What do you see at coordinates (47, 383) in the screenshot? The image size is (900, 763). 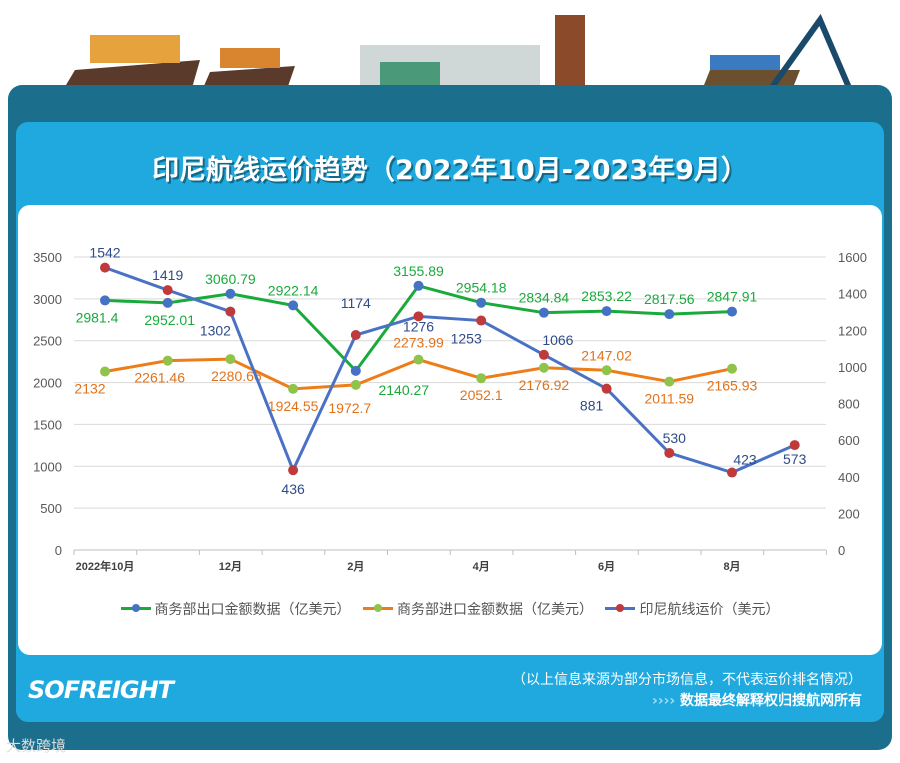 I see `left-tick-label: 2000` at bounding box center [47, 383].